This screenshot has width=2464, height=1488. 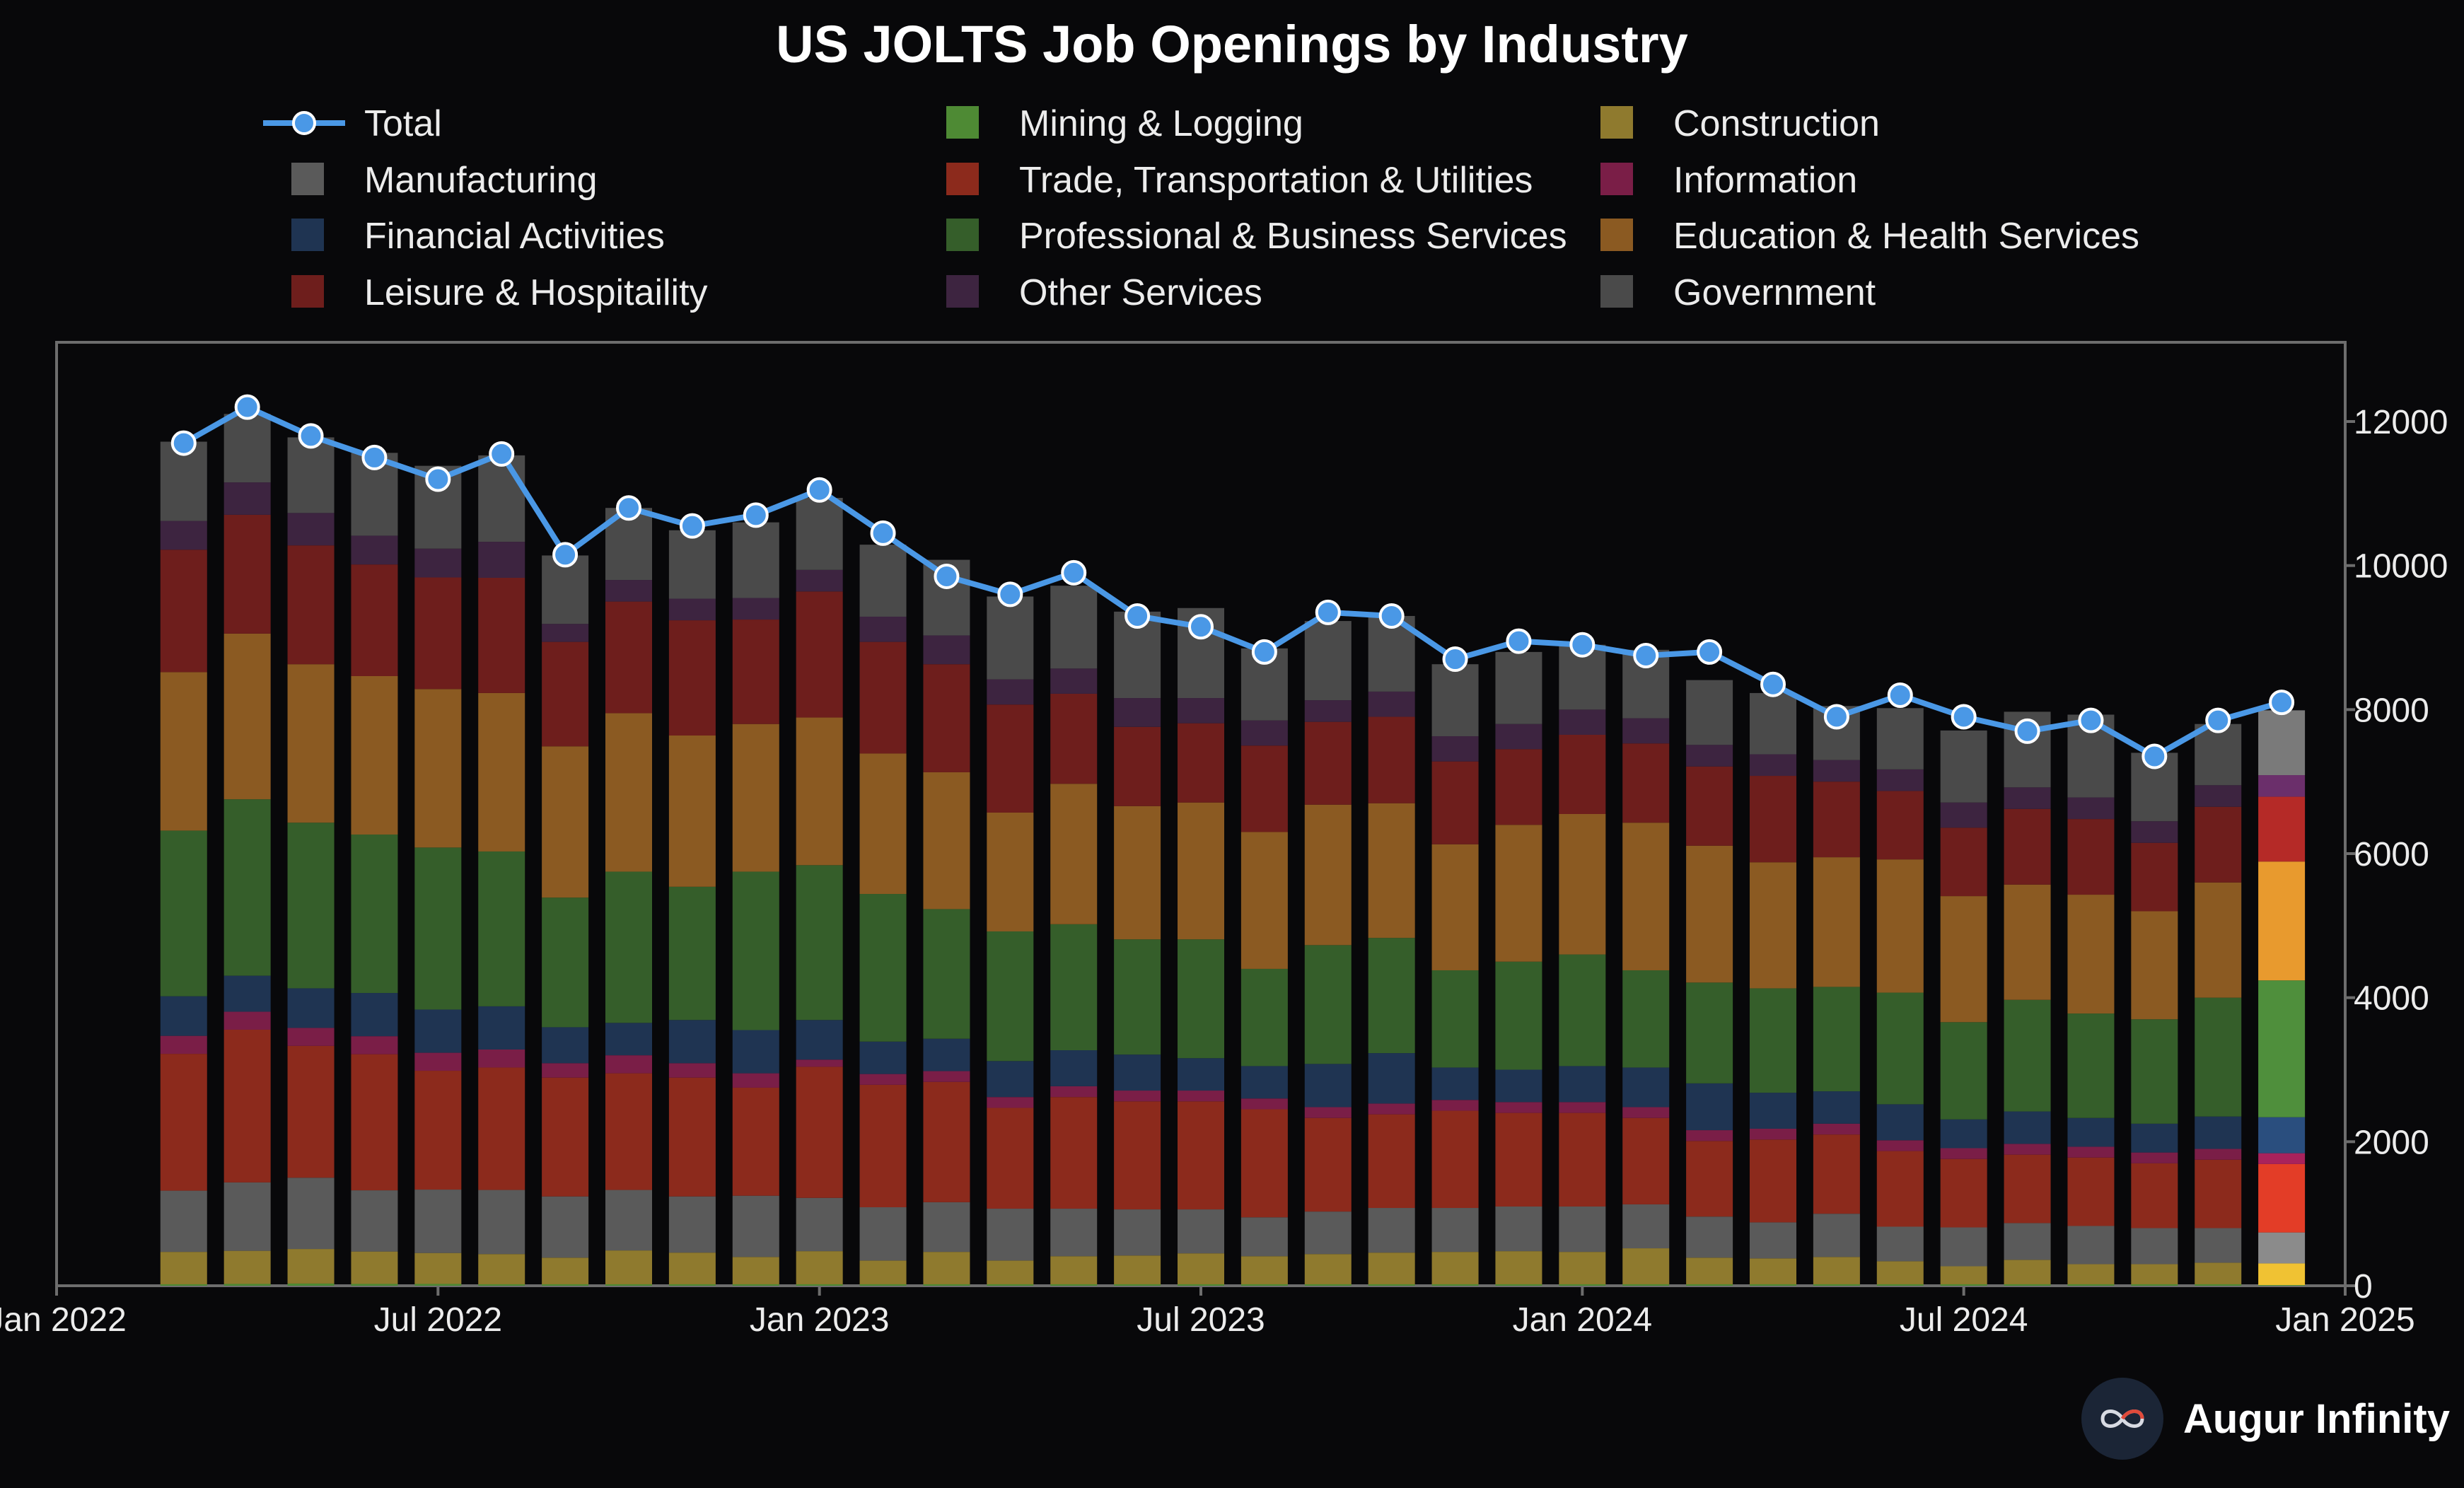 What do you see at coordinates (63, 1320) in the screenshot?
I see `x-tick-label: Jan 2022` at bounding box center [63, 1320].